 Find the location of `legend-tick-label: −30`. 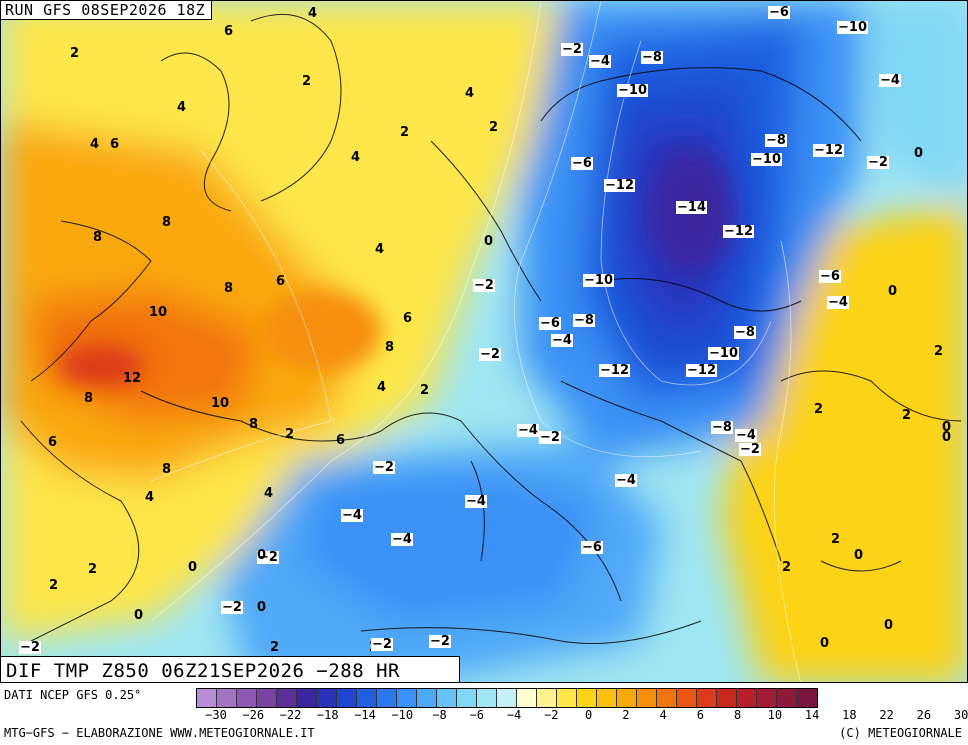

legend-tick-label: −30 is located at coordinates (216, 715).